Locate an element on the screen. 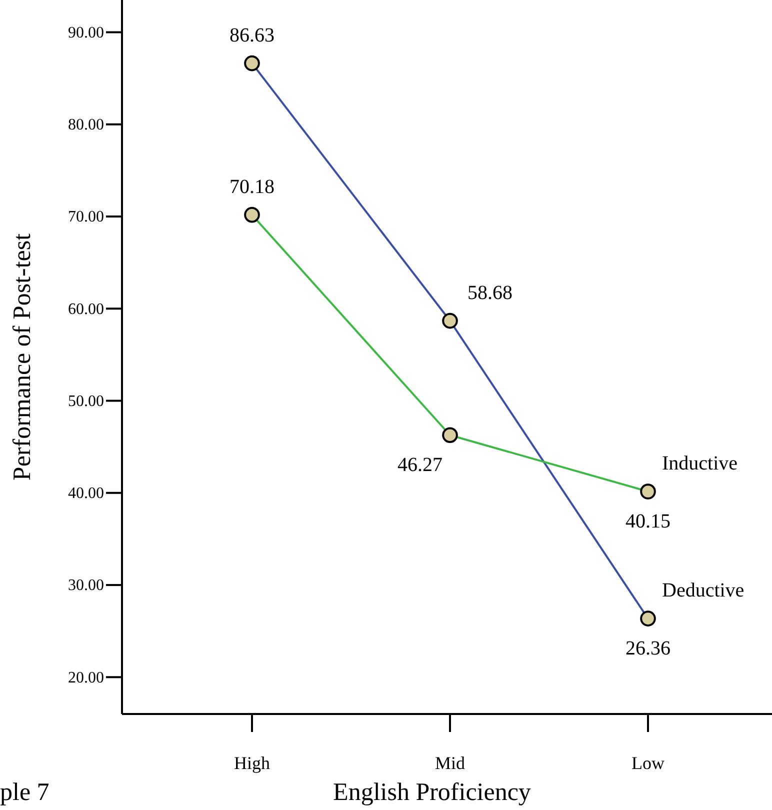  data-label: 70.18 is located at coordinates (252, 187).